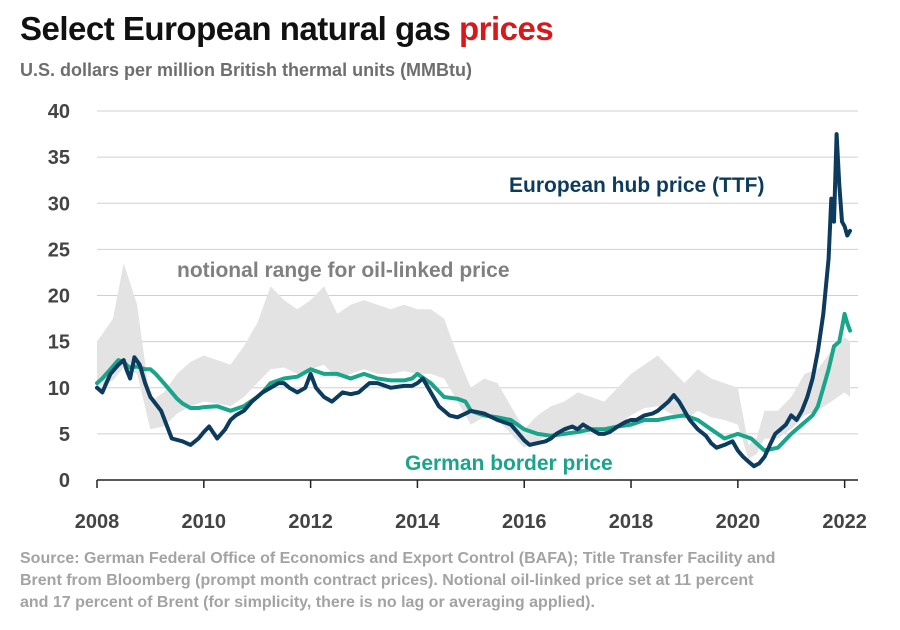  What do you see at coordinates (59, 112) in the screenshot?
I see `y-tick-label: 40` at bounding box center [59, 112].